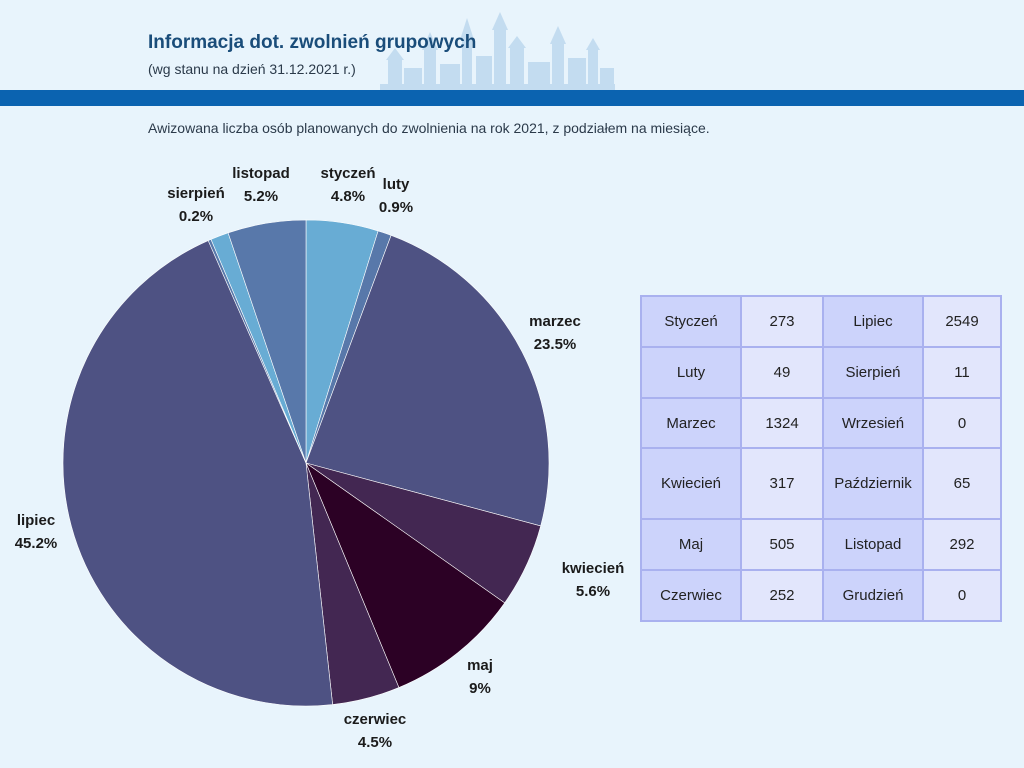  I want to click on table-row: Czerwiec 252 Grudzień 0, so click(821, 595).